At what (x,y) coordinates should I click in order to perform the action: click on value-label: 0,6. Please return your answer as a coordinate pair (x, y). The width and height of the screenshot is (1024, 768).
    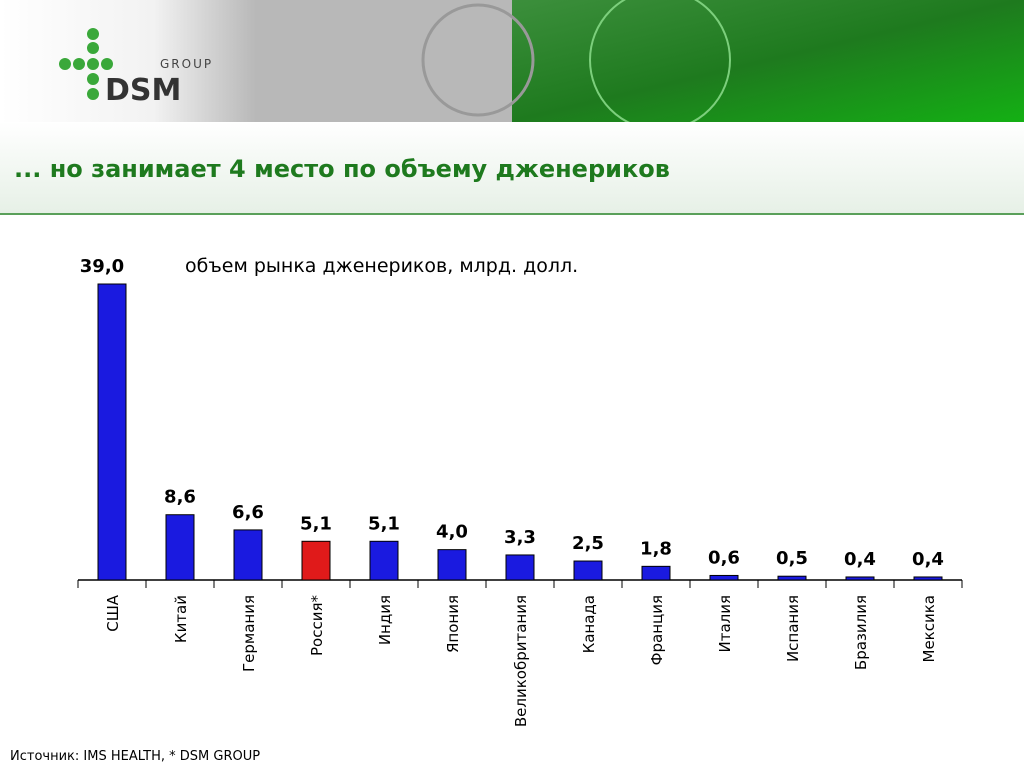
    Looking at the image, I should click on (724, 557).